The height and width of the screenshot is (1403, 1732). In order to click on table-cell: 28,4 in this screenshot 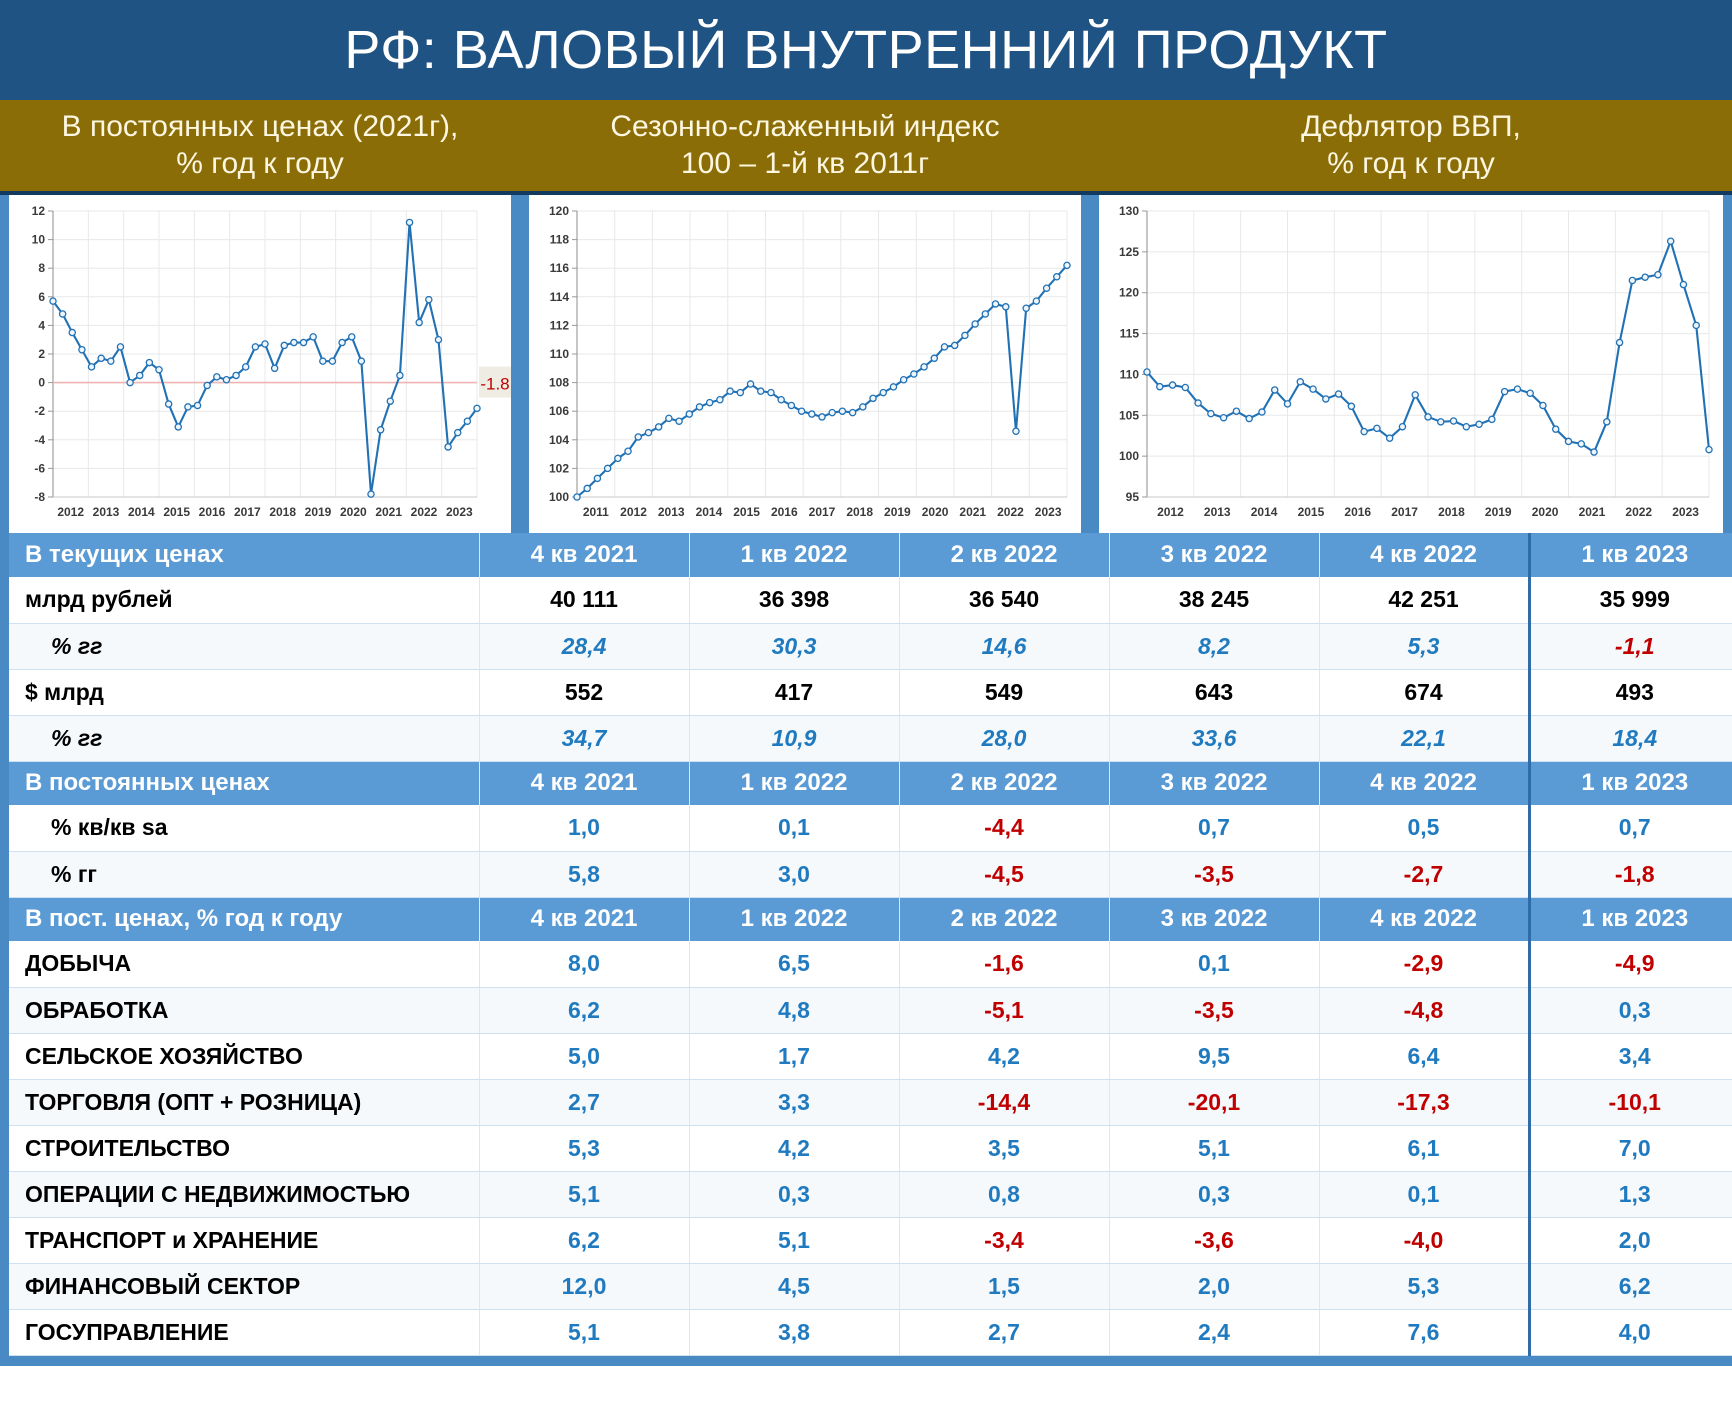, I will do `click(583, 646)`.